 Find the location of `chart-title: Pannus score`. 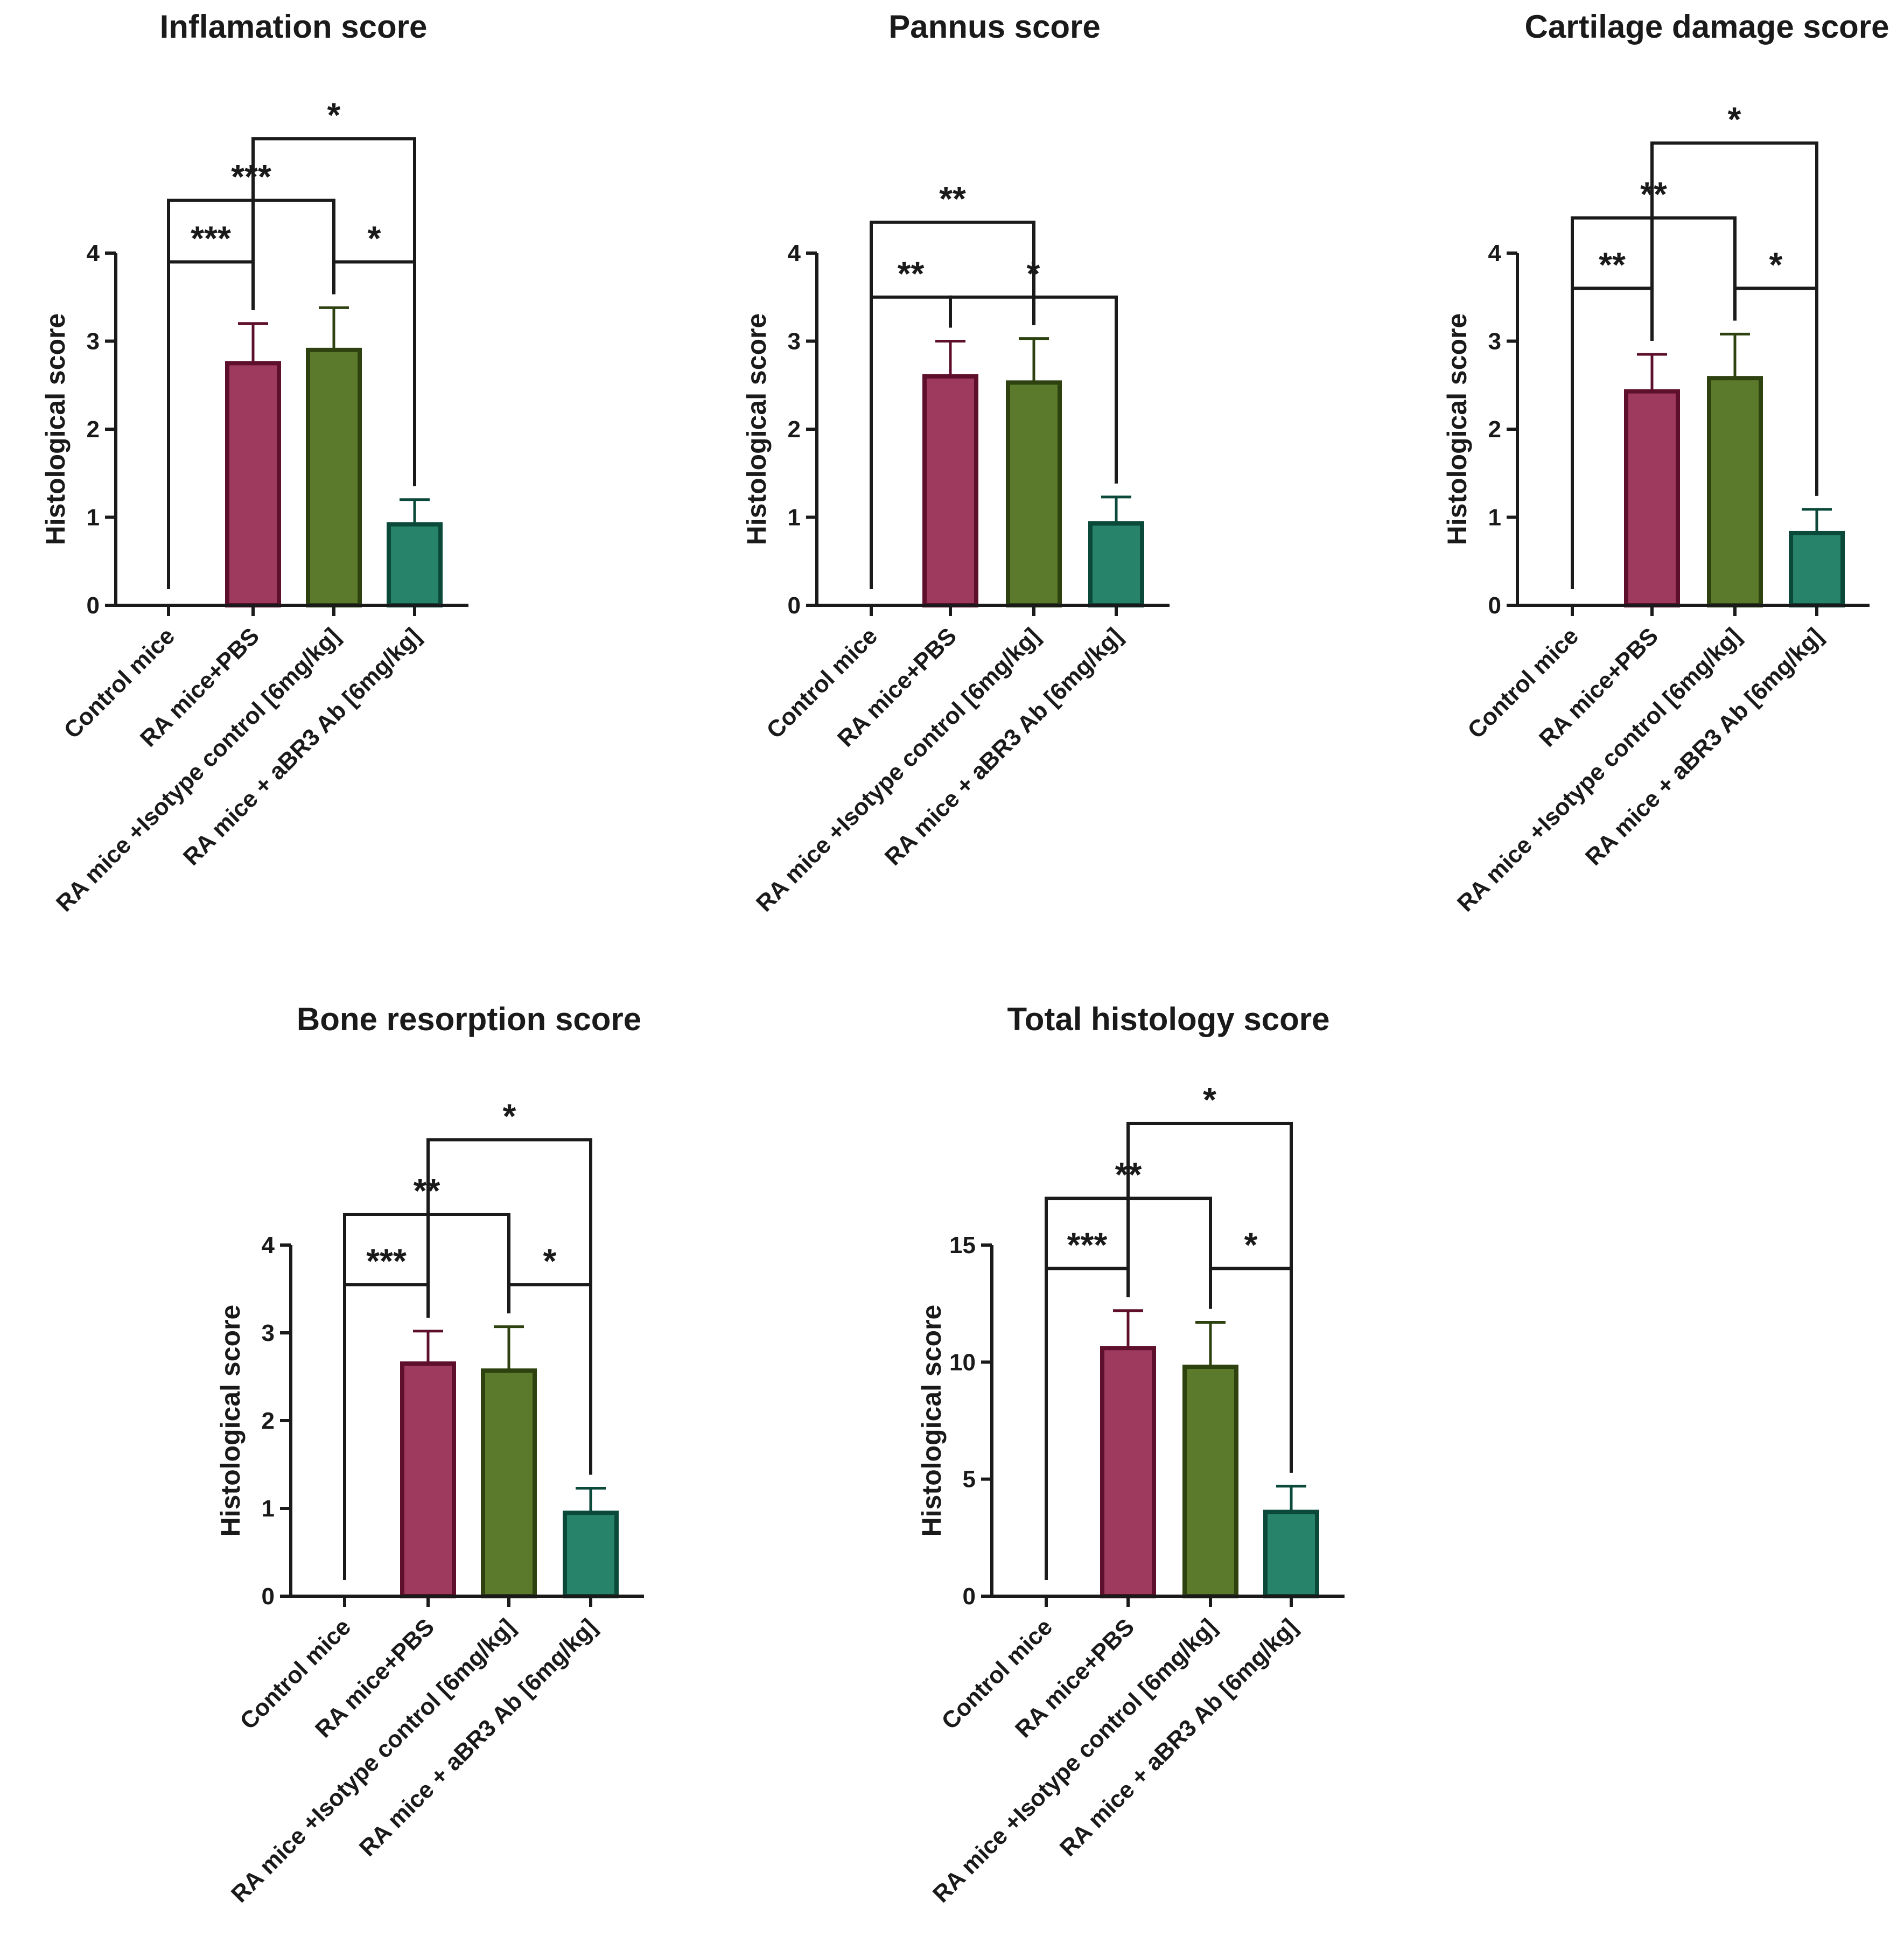

chart-title: Pannus score is located at coordinates (994, 27).